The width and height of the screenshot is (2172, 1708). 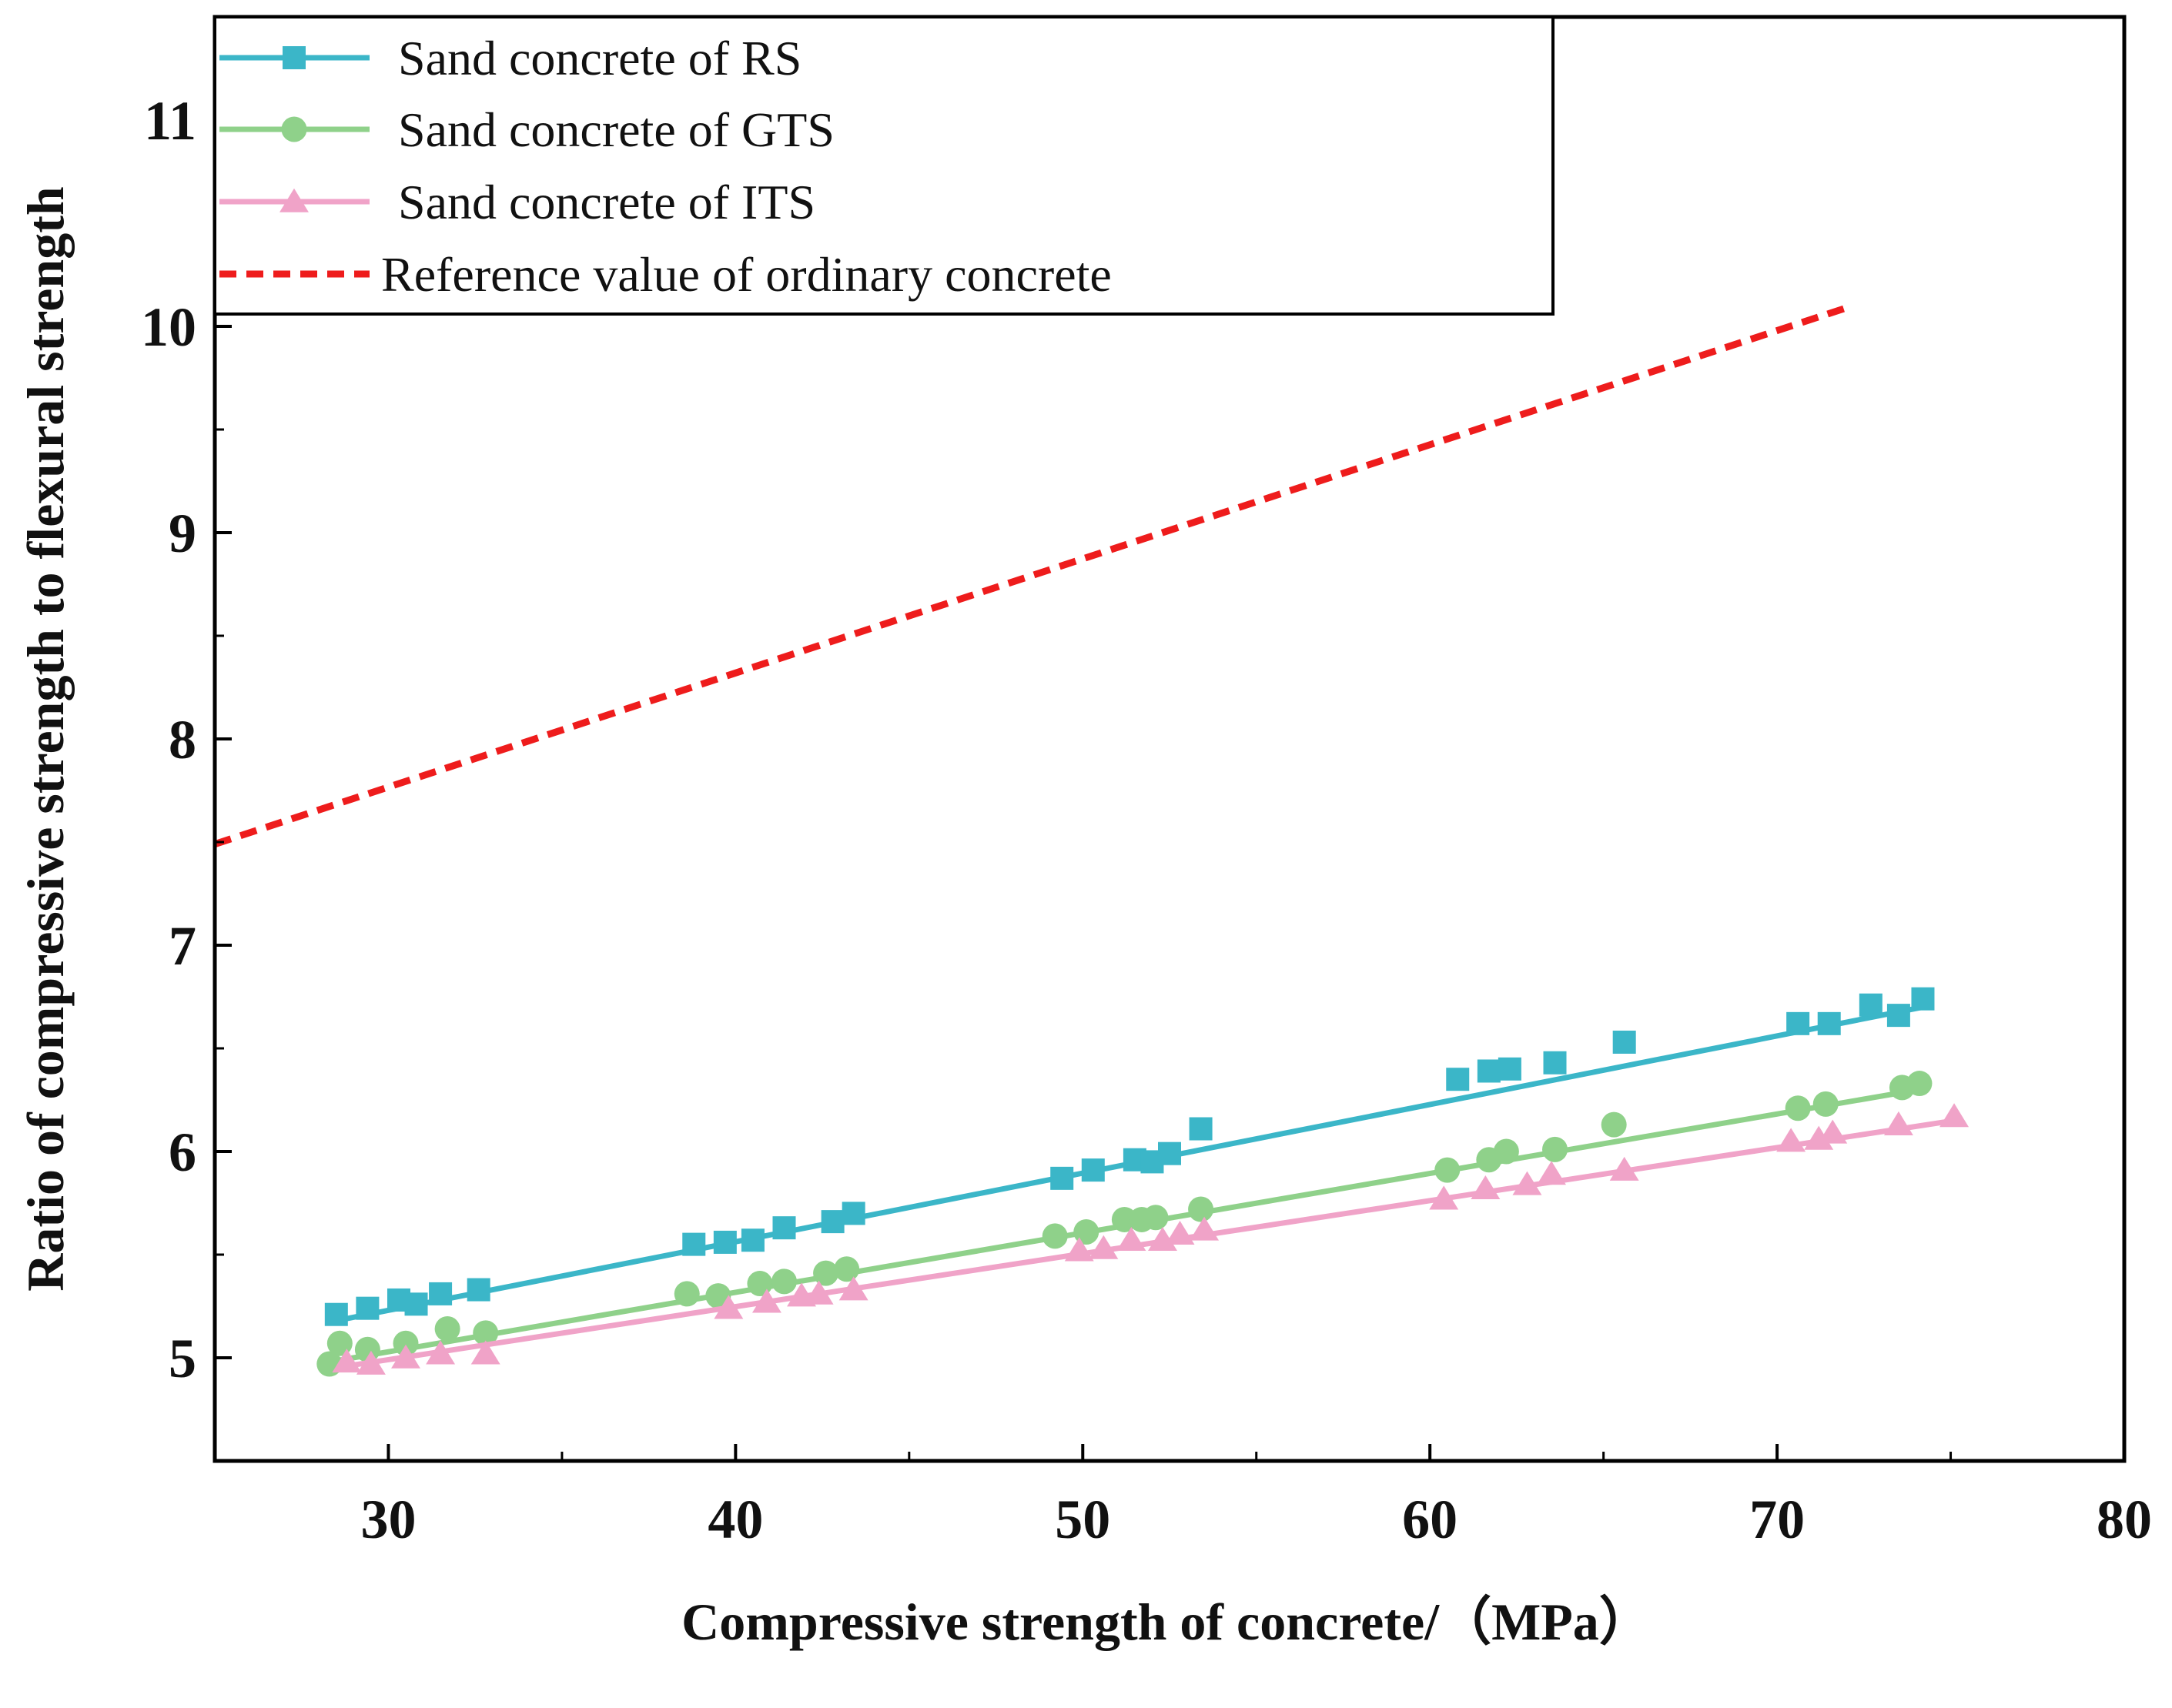 What do you see at coordinates (168, 327) in the screenshot?
I see `y-tick-label: 10` at bounding box center [168, 327].